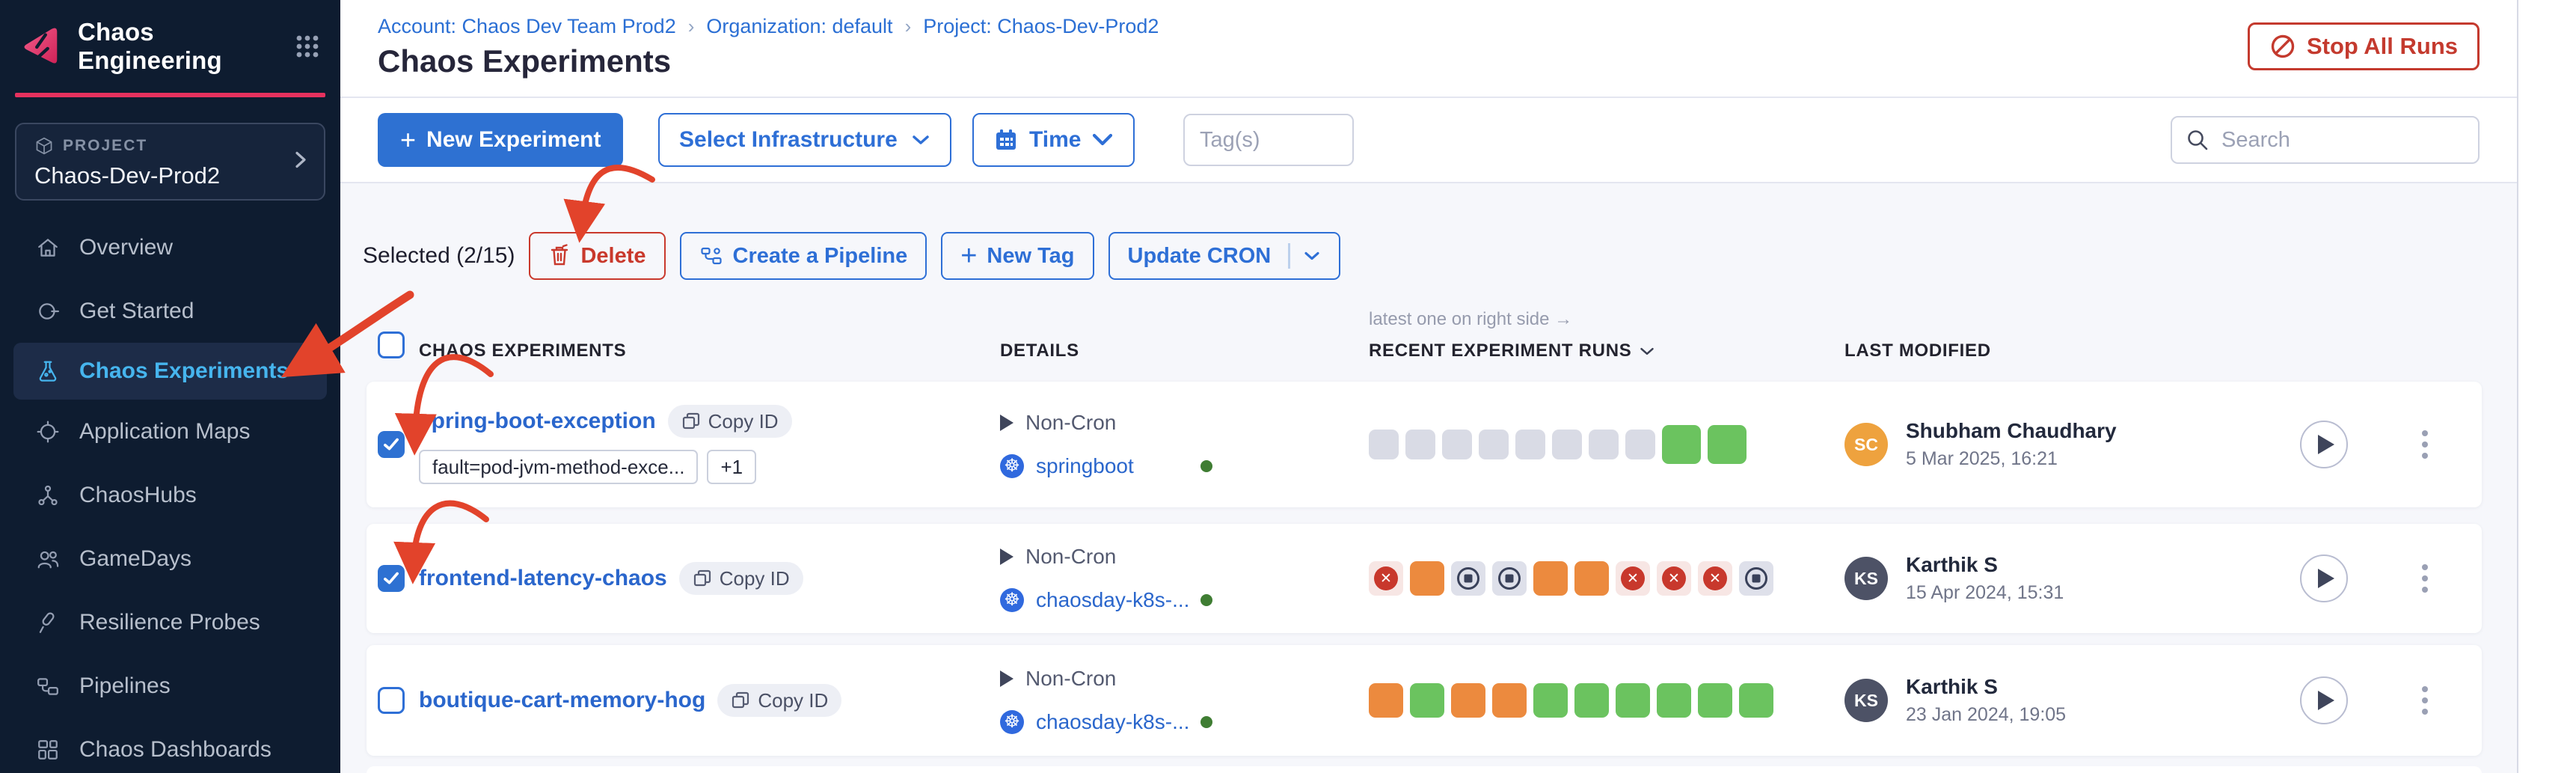 The height and width of the screenshot is (773, 2576). Describe the element at coordinates (559, 256) in the screenshot. I see `trash-icon` at that location.